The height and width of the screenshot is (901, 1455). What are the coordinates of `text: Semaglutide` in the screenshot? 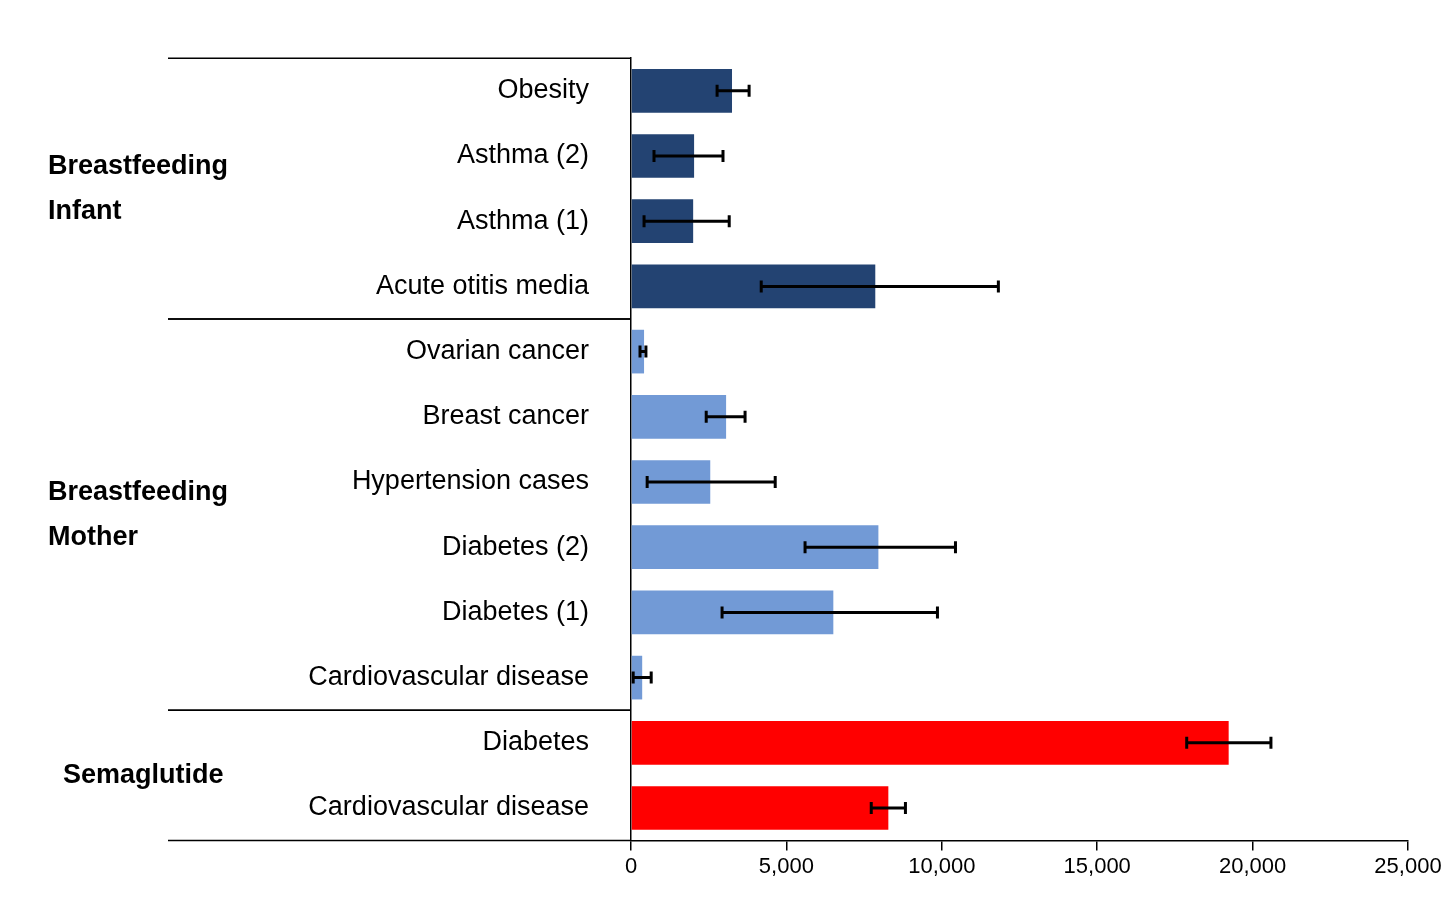 It's located at (143, 773).